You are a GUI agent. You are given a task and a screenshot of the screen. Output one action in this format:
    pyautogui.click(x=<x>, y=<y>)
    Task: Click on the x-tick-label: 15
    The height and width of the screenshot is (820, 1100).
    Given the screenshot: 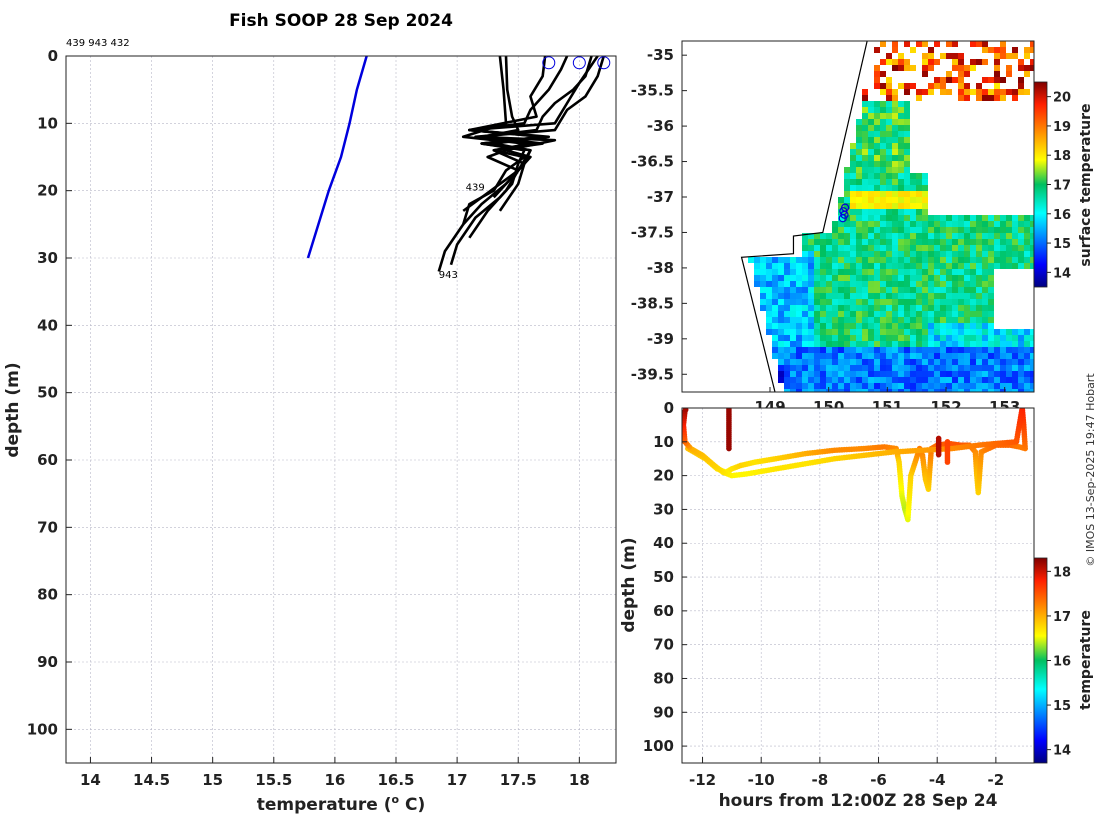 What is the action you would take?
    pyautogui.click(x=212, y=780)
    